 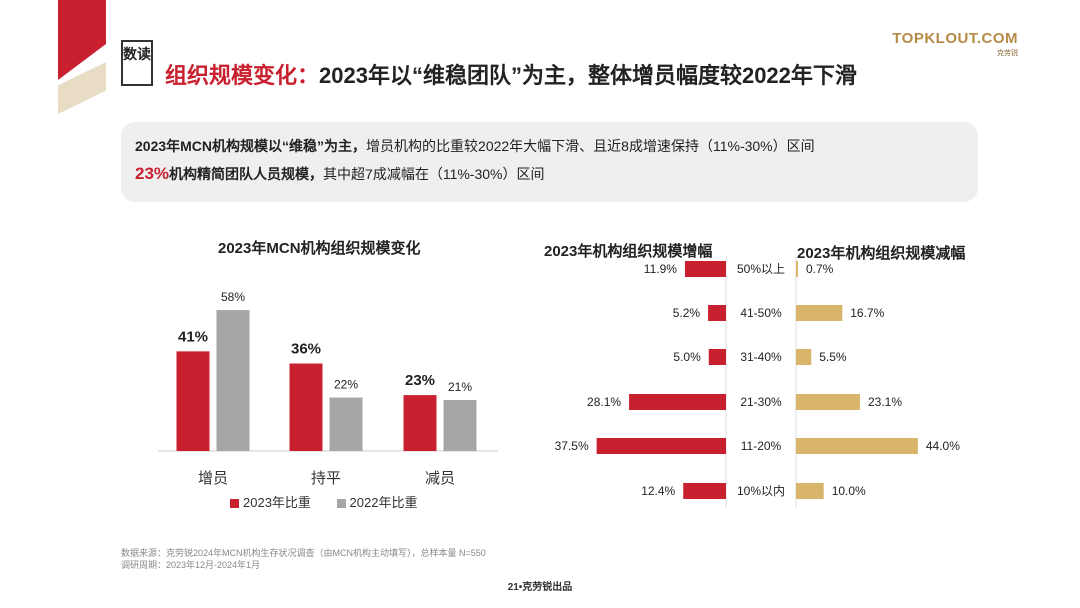 What do you see at coordinates (761, 446) in the screenshot?
I see `range-label-5: 11-20%` at bounding box center [761, 446].